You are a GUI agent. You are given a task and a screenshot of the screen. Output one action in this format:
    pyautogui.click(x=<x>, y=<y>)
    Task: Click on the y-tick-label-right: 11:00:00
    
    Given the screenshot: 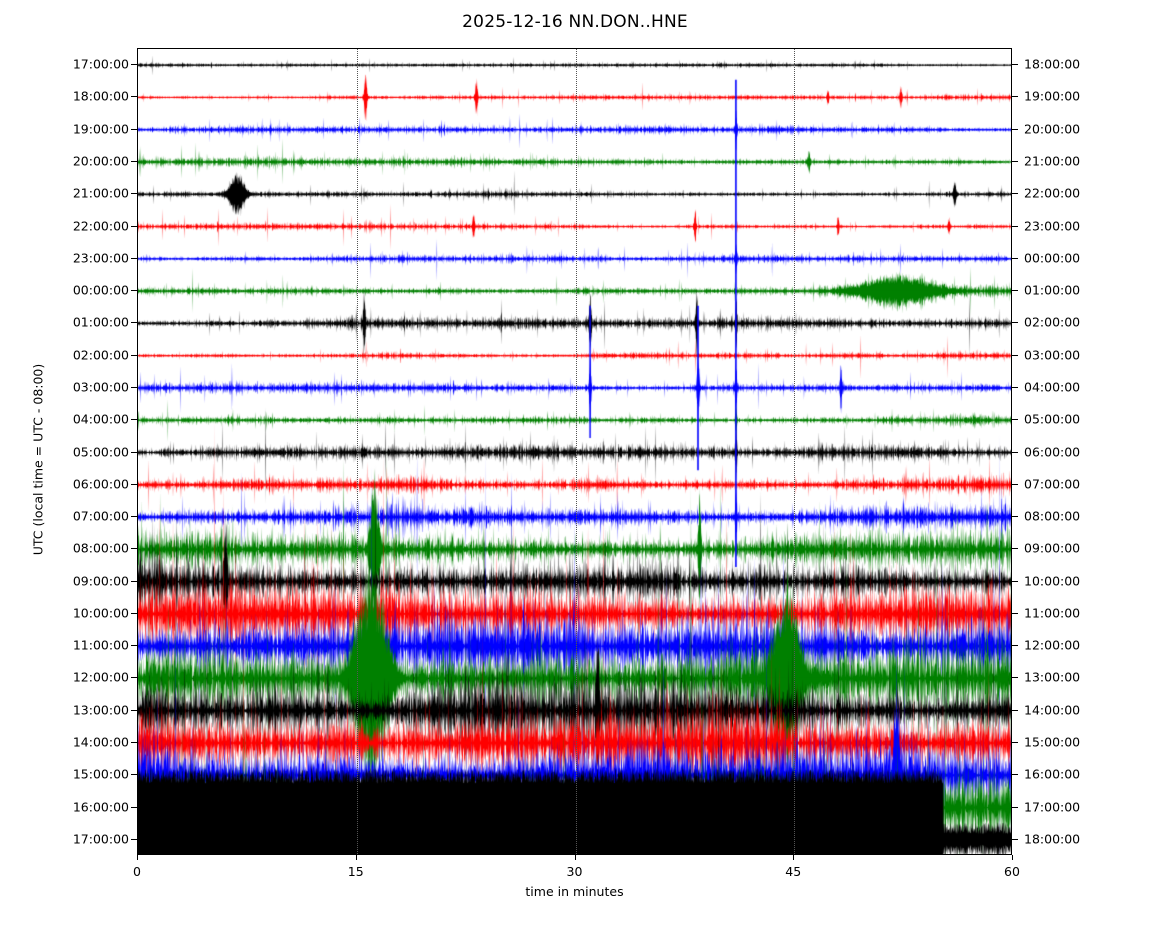 What is the action you would take?
    pyautogui.click(x=1052, y=613)
    